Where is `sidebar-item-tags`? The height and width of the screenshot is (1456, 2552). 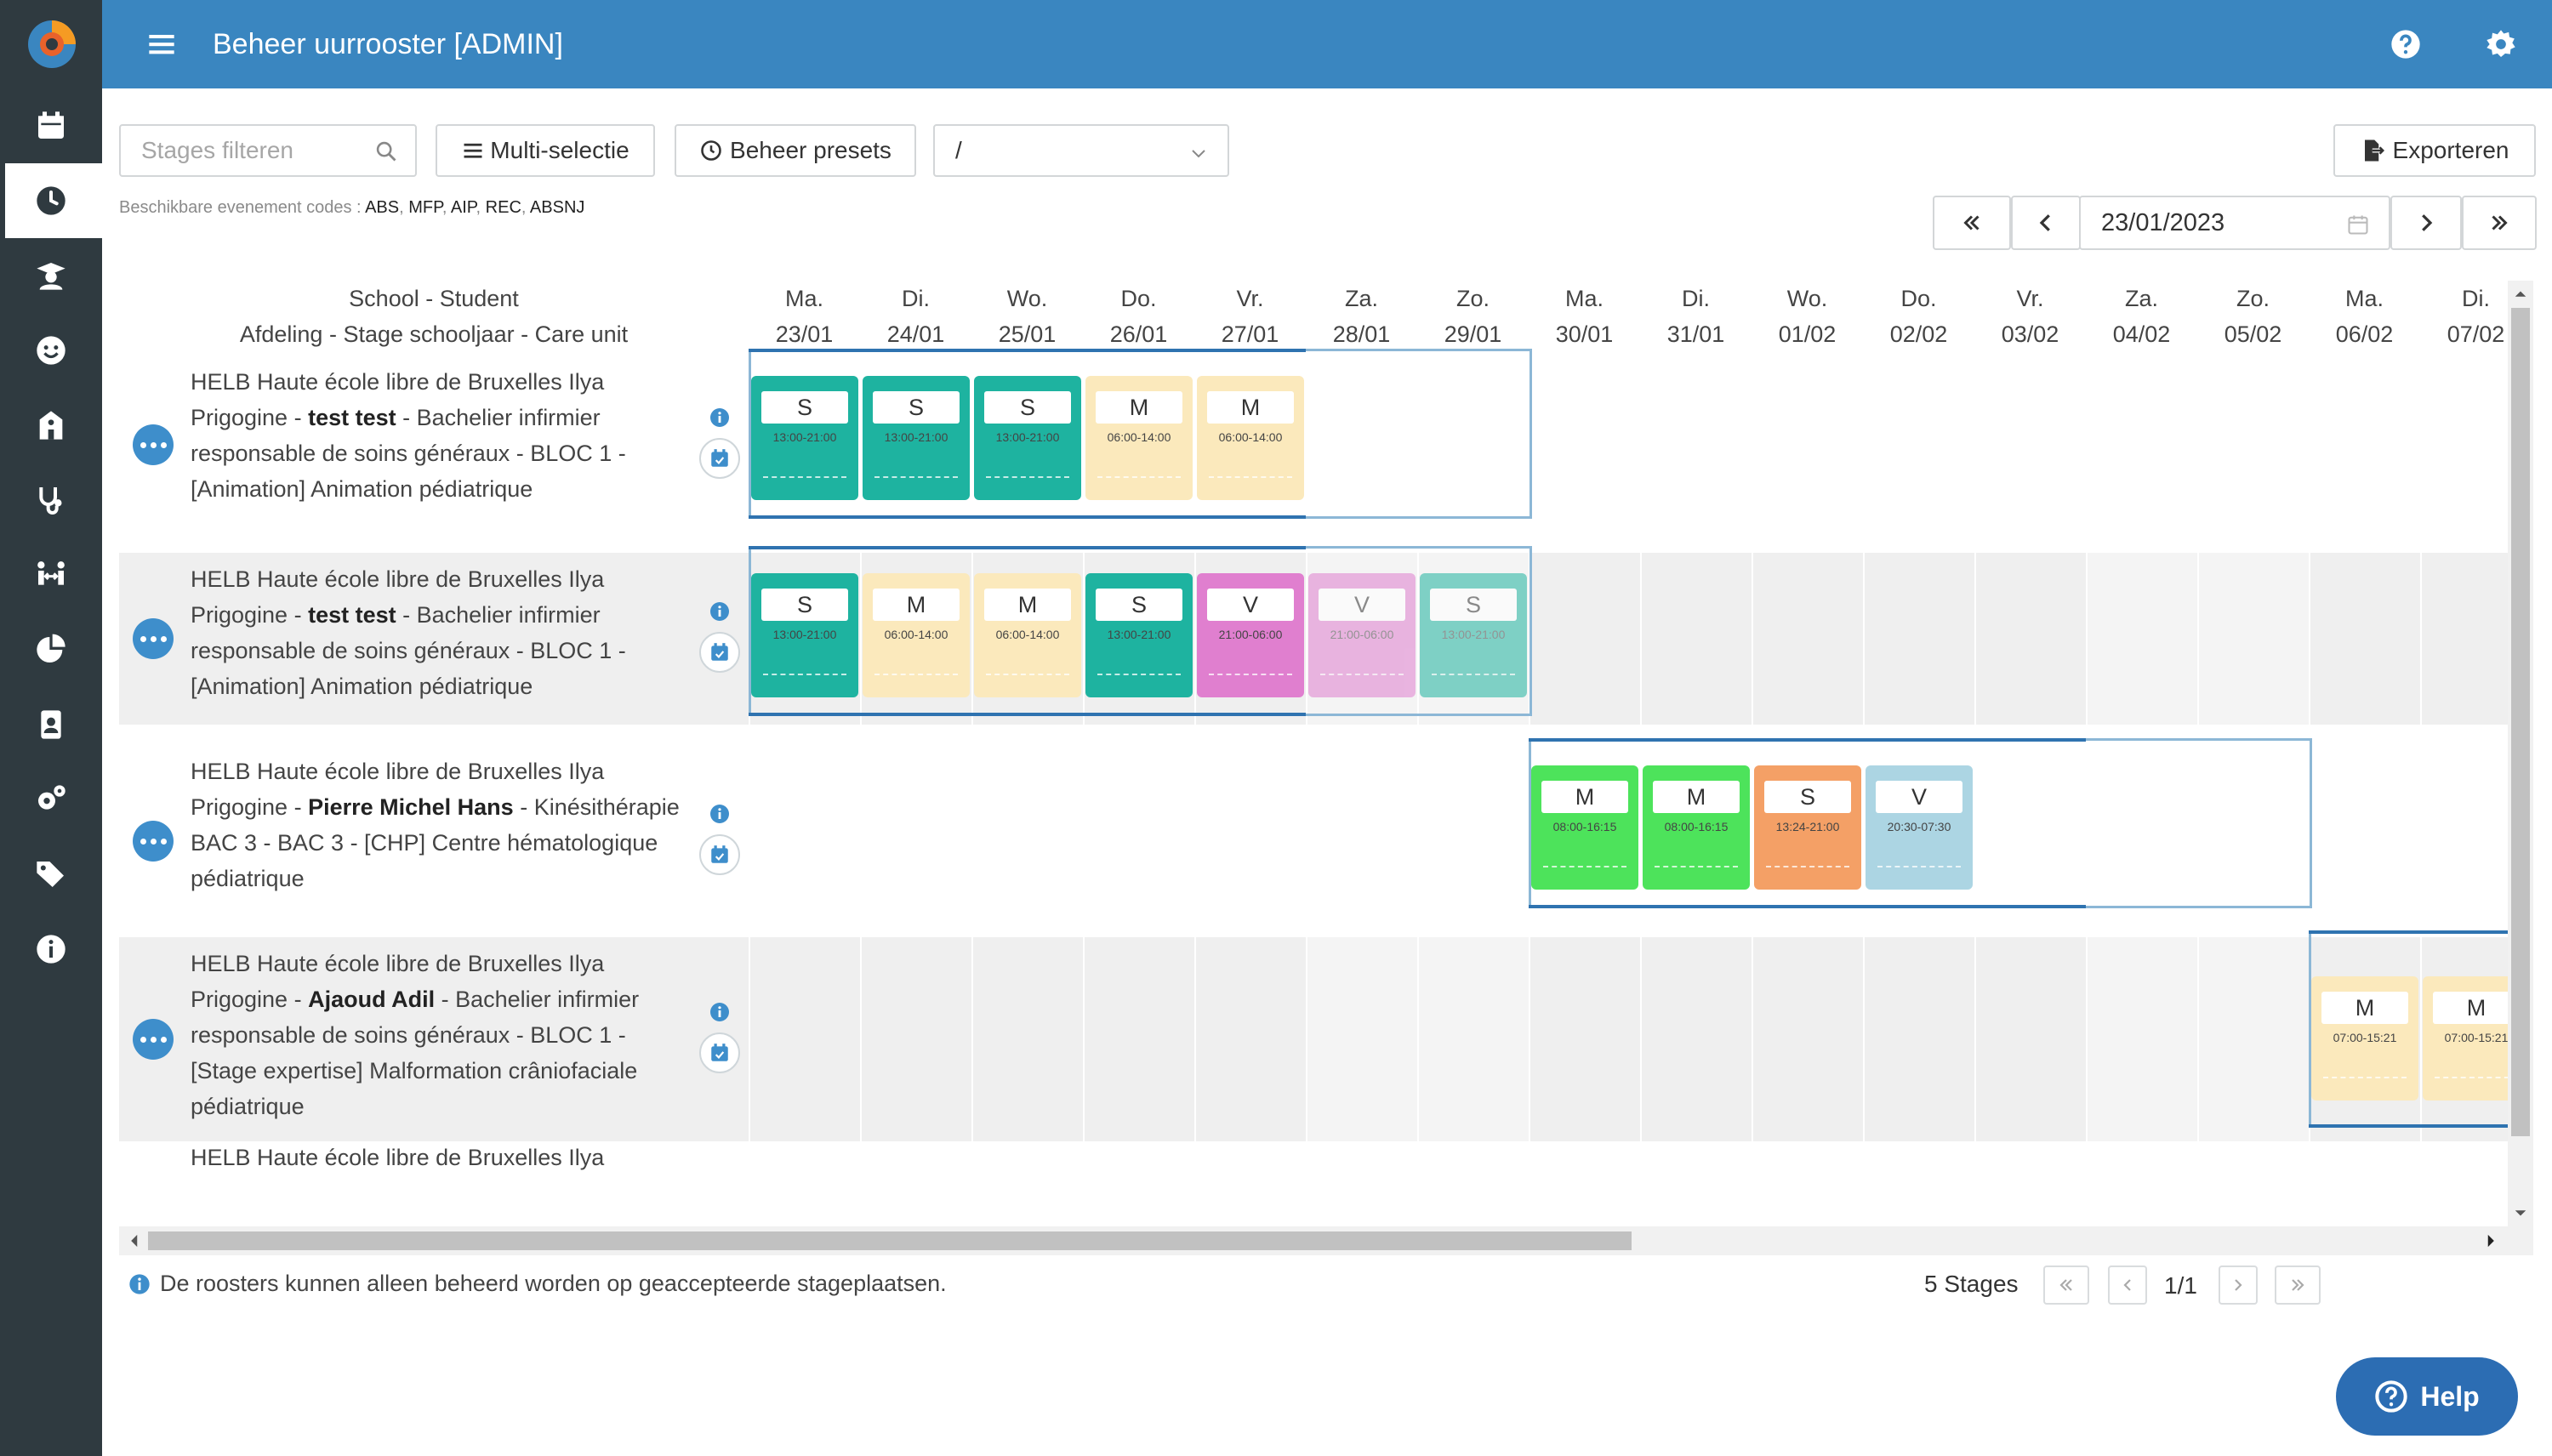
sidebar-item-tags is located at coordinates (51, 875).